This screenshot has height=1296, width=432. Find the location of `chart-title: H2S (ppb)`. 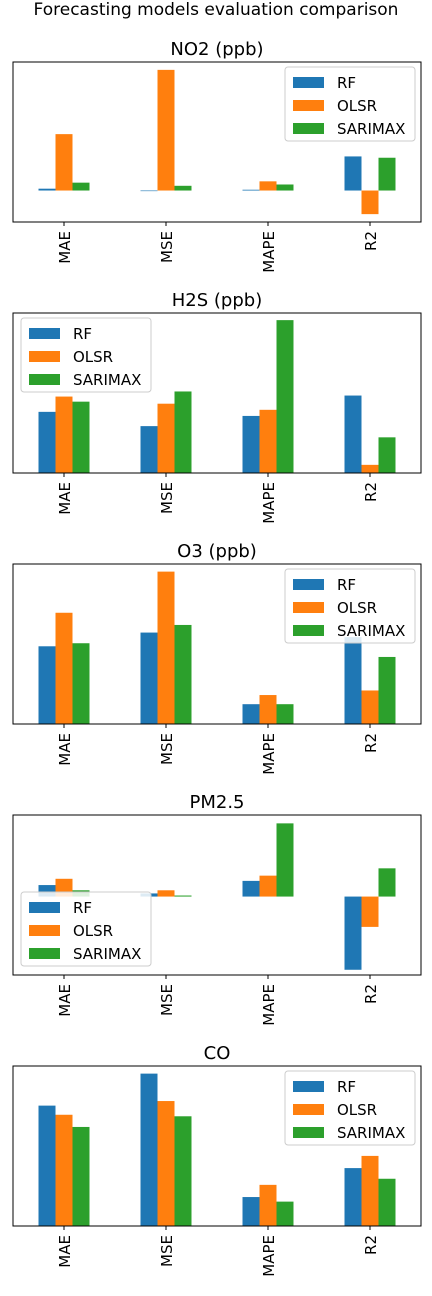

chart-title: H2S (ppb) is located at coordinates (217, 300).